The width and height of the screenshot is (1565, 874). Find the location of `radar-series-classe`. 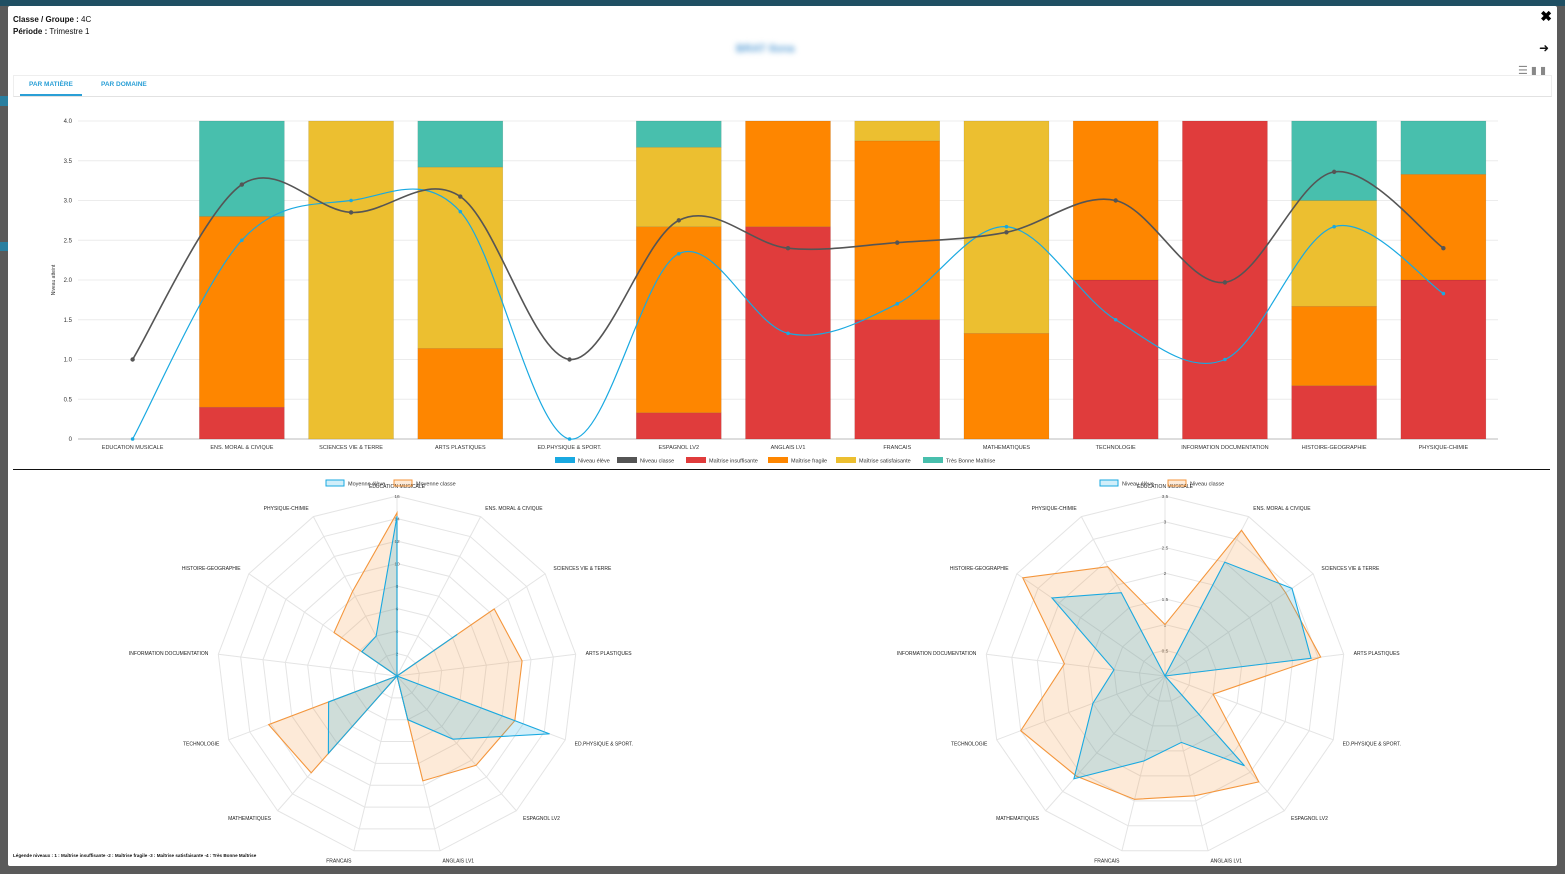

radar-series-classe is located at coordinates (395, 646).